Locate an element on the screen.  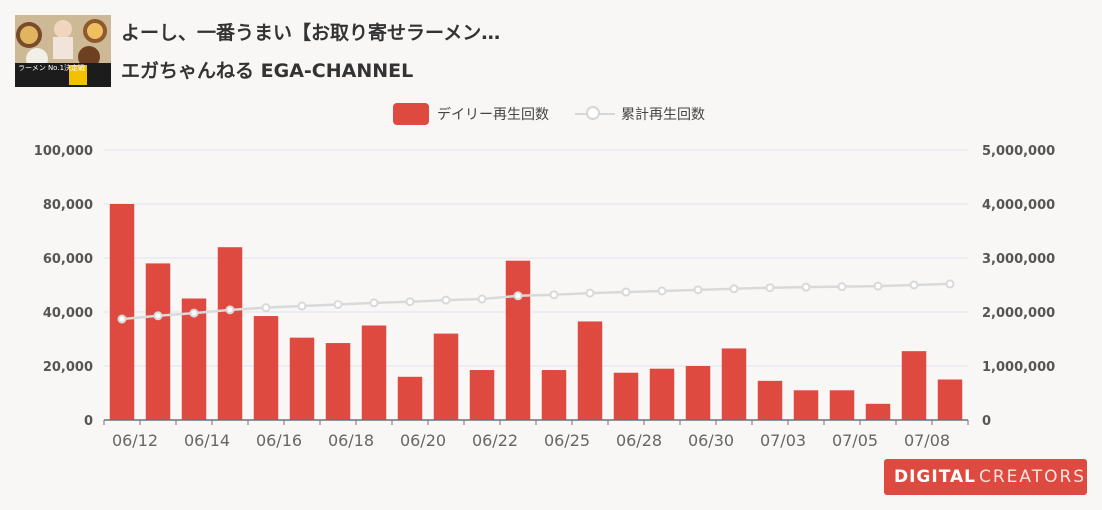
cumulative-views-line is located at coordinates (536, 301).